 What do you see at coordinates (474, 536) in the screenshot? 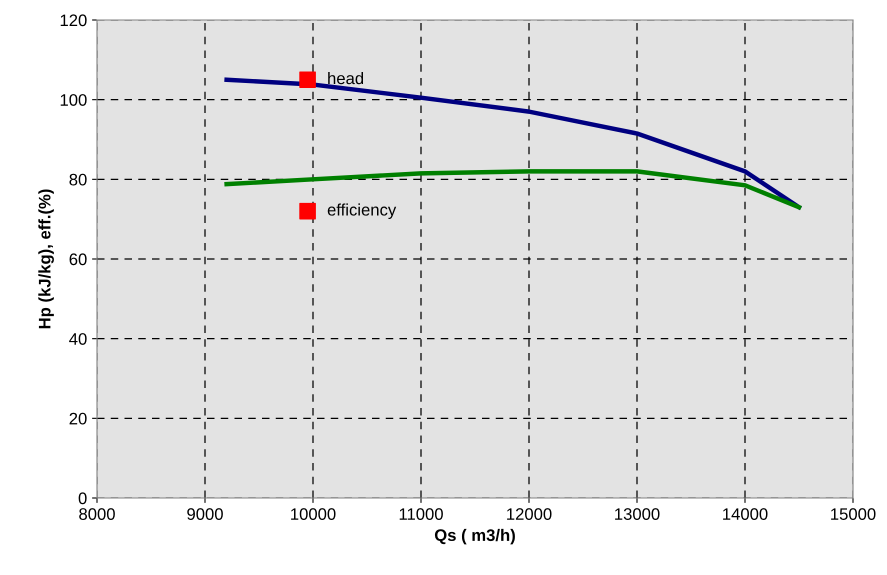
I see `x-axis-title: Qs ( m3/h)` at bounding box center [474, 536].